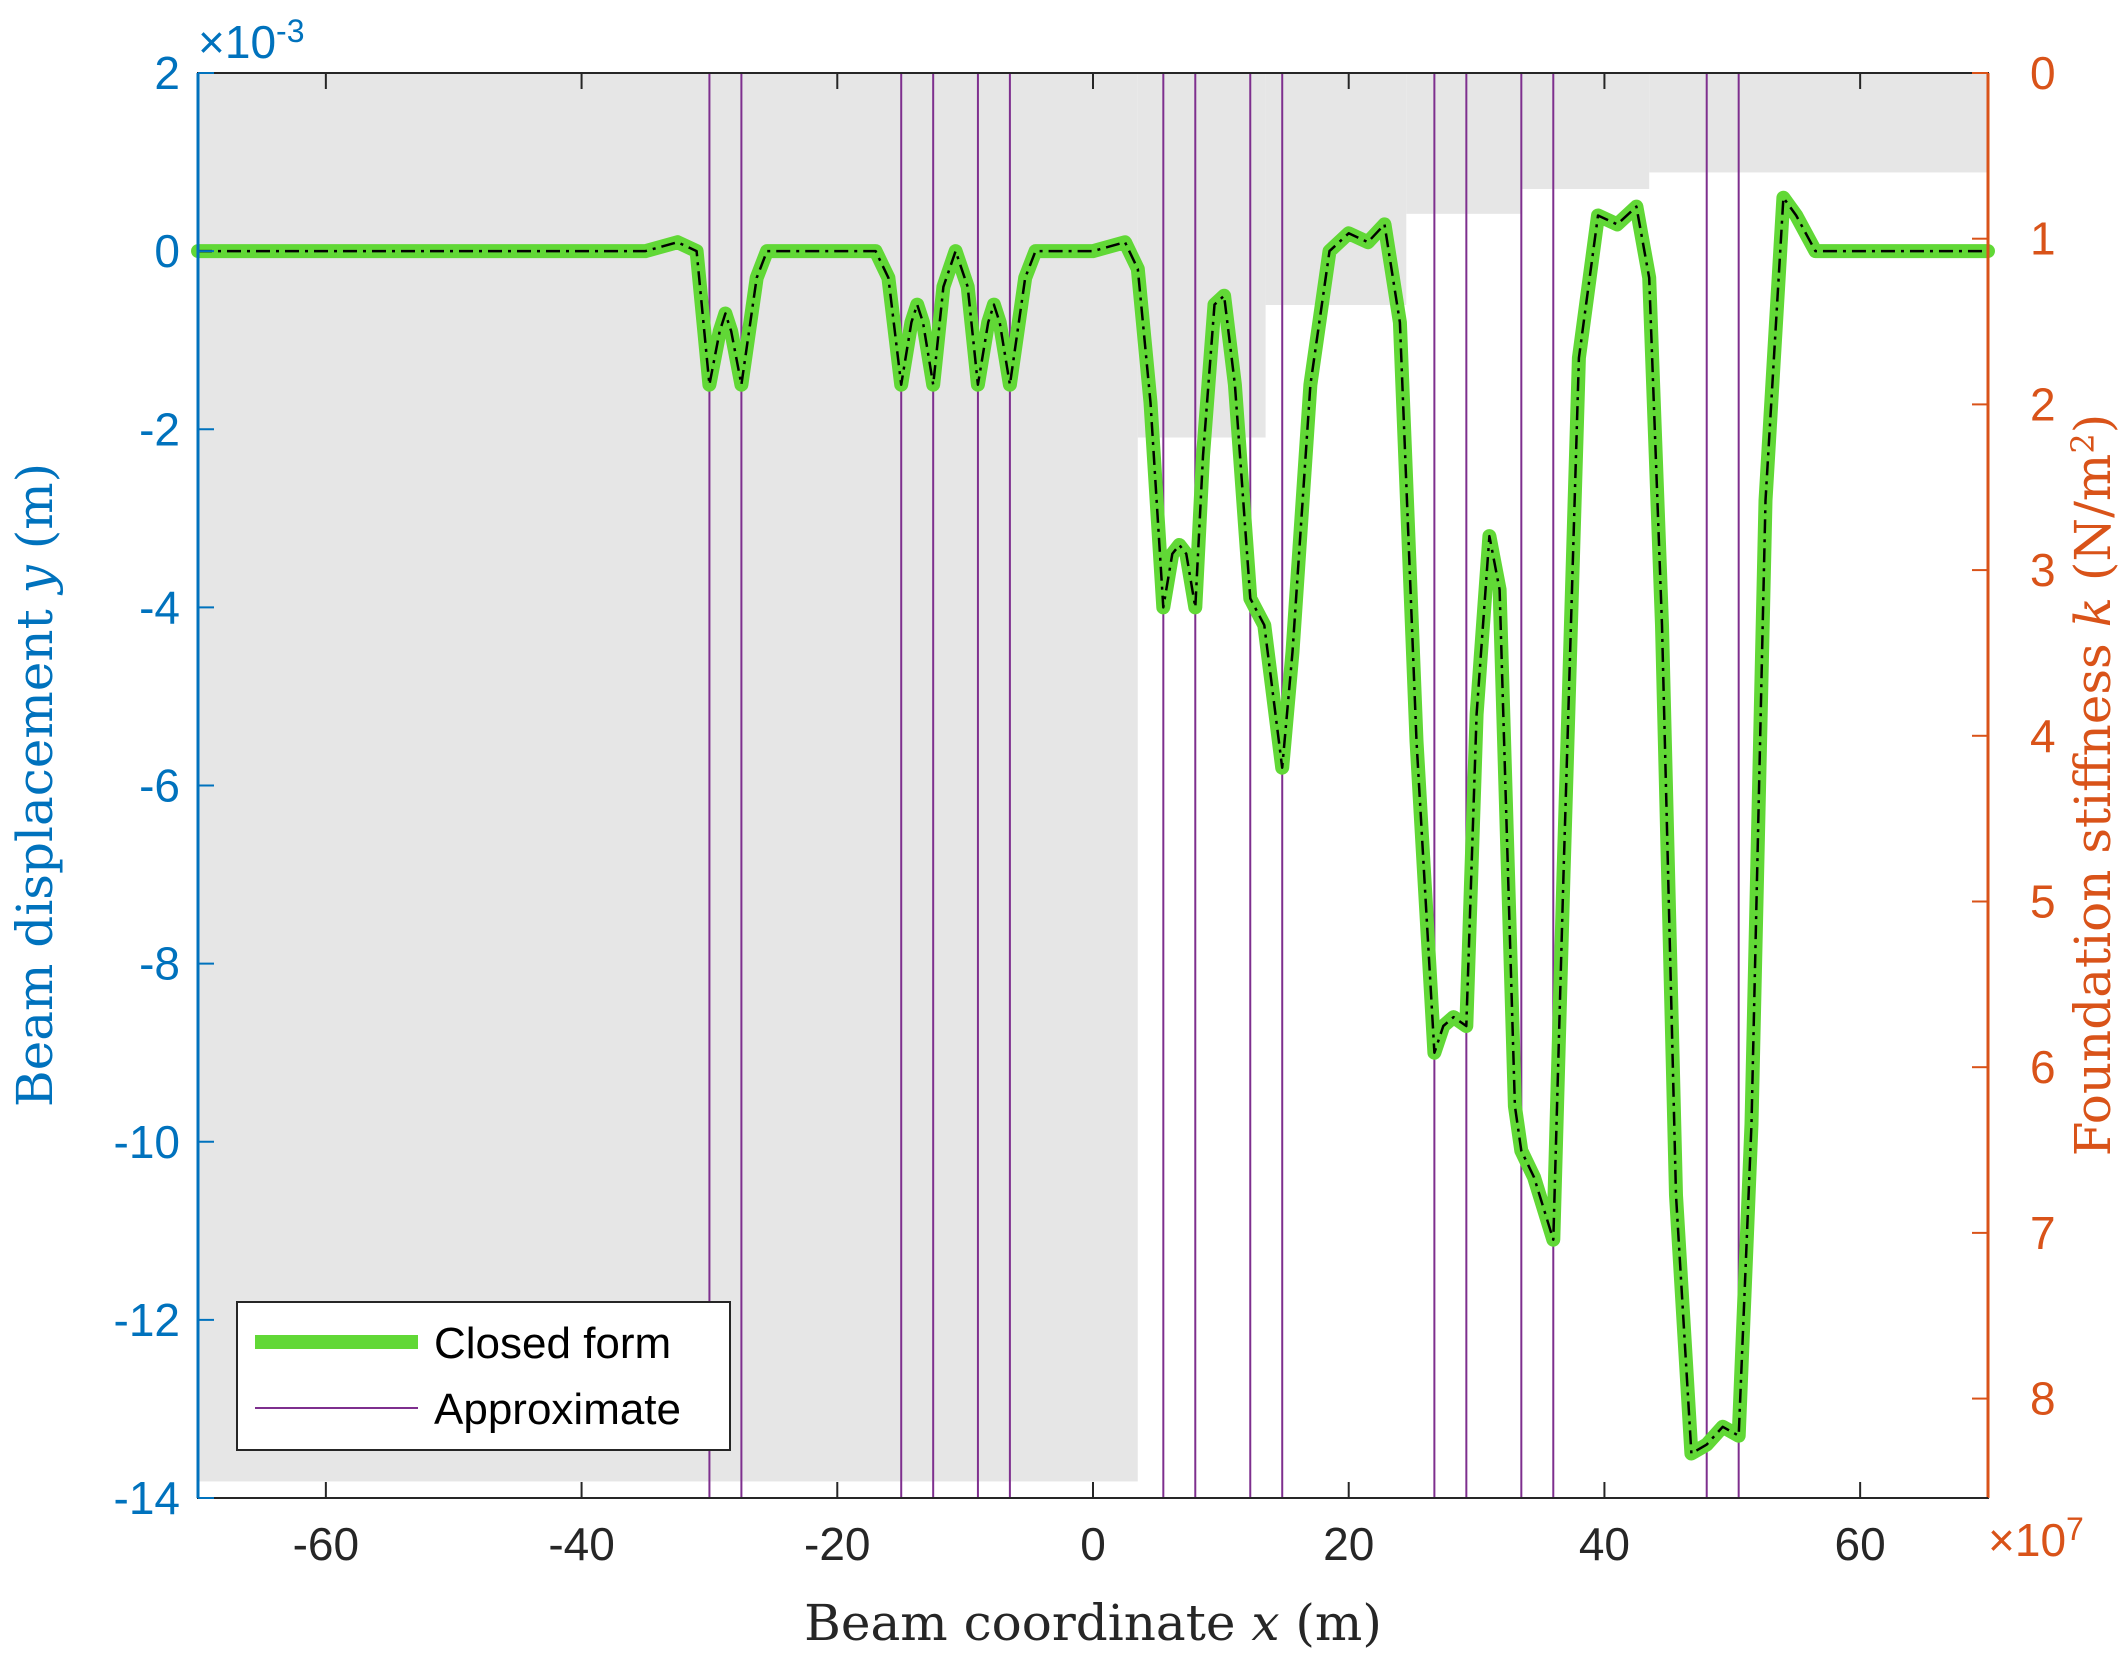  What do you see at coordinates (1860, 1544) in the screenshot?
I see `x-tick-label: 60` at bounding box center [1860, 1544].